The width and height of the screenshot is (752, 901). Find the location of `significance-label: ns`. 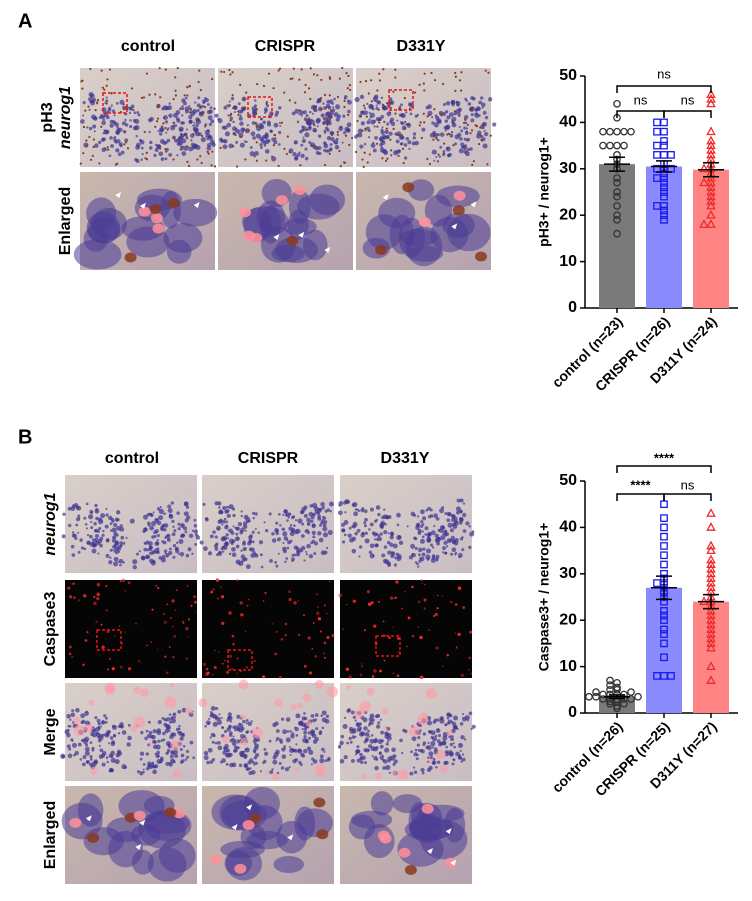

significance-label: ns is located at coordinates (688, 99).